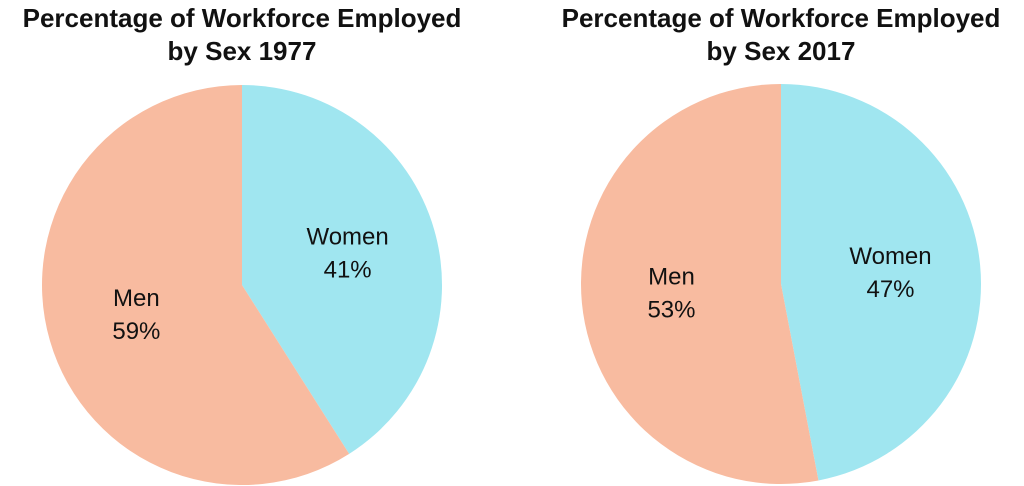  I want to click on slice-value-label: 59%, so click(136, 331).